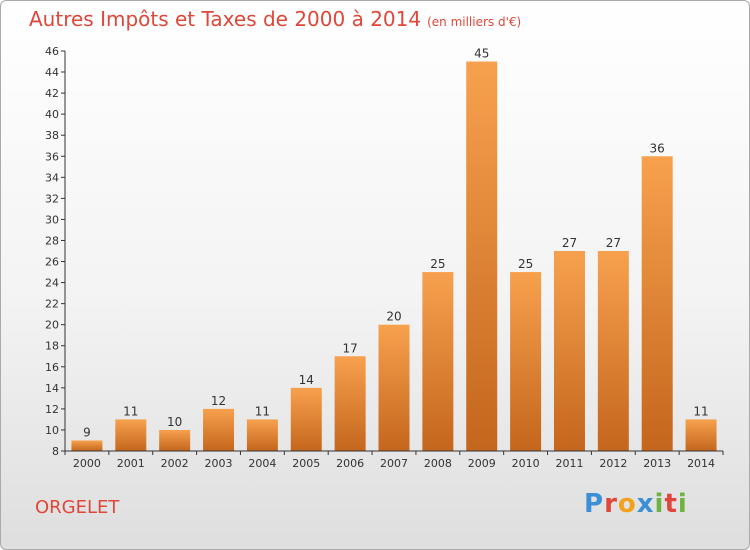  Describe the element at coordinates (87, 445) in the screenshot. I see `bar-2000` at that location.